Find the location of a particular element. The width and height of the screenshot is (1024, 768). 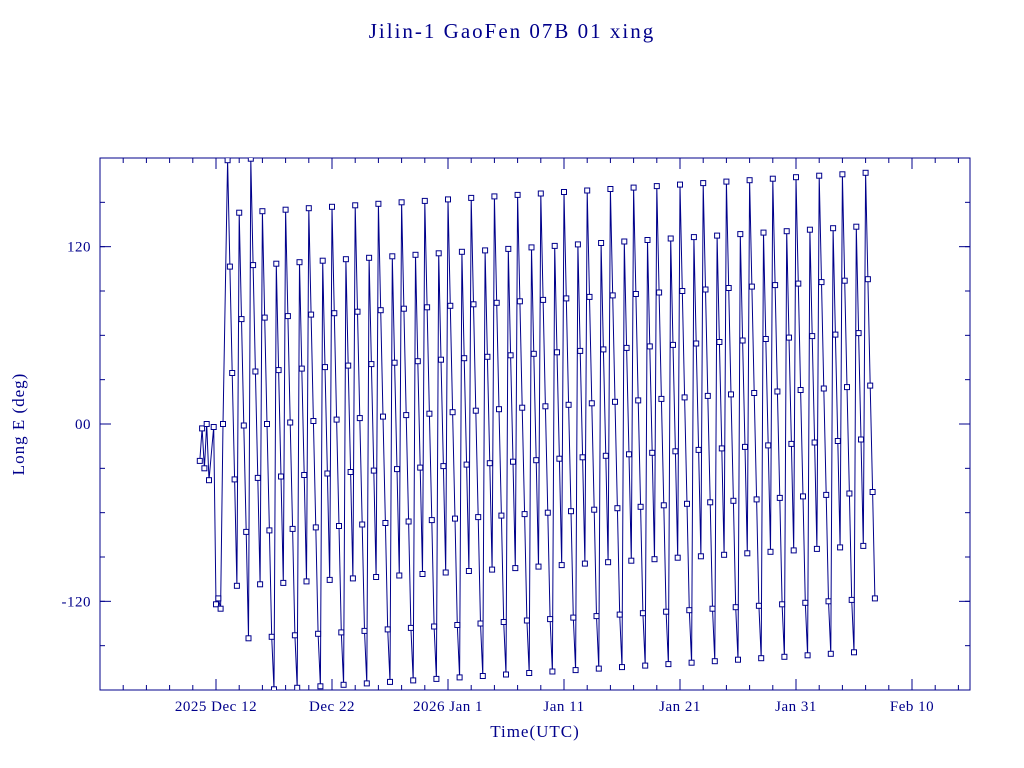

x-tick-label: 2026 Jan 1 is located at coordinates (448, 707).